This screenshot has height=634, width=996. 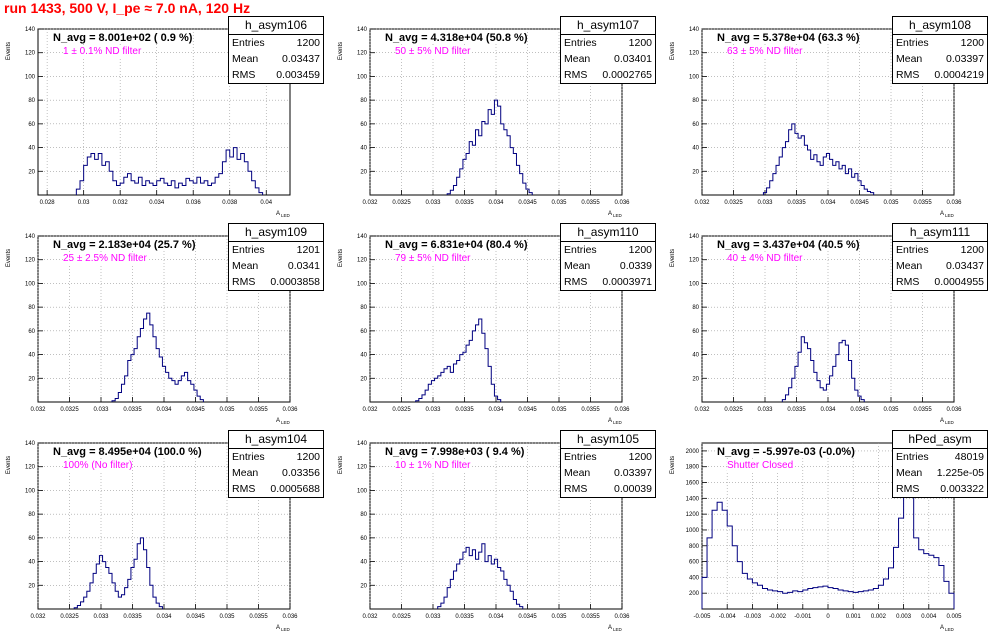 I want to click on stats-value: 1201, so click(x=308, y=250).